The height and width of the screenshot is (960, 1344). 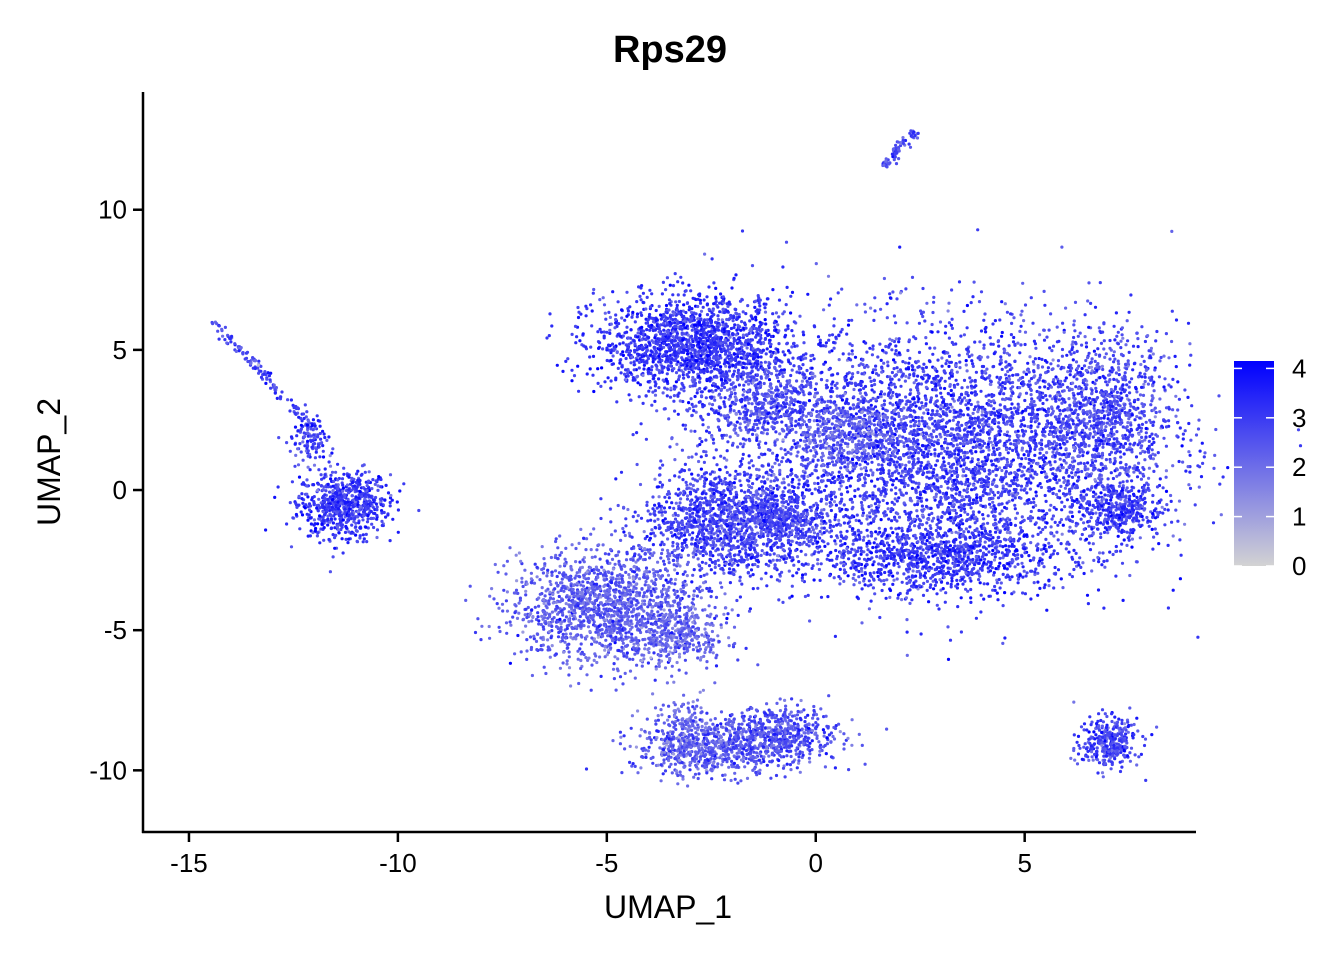 I want to click on color-bar-label: 0, so click(x=1299, y=566).